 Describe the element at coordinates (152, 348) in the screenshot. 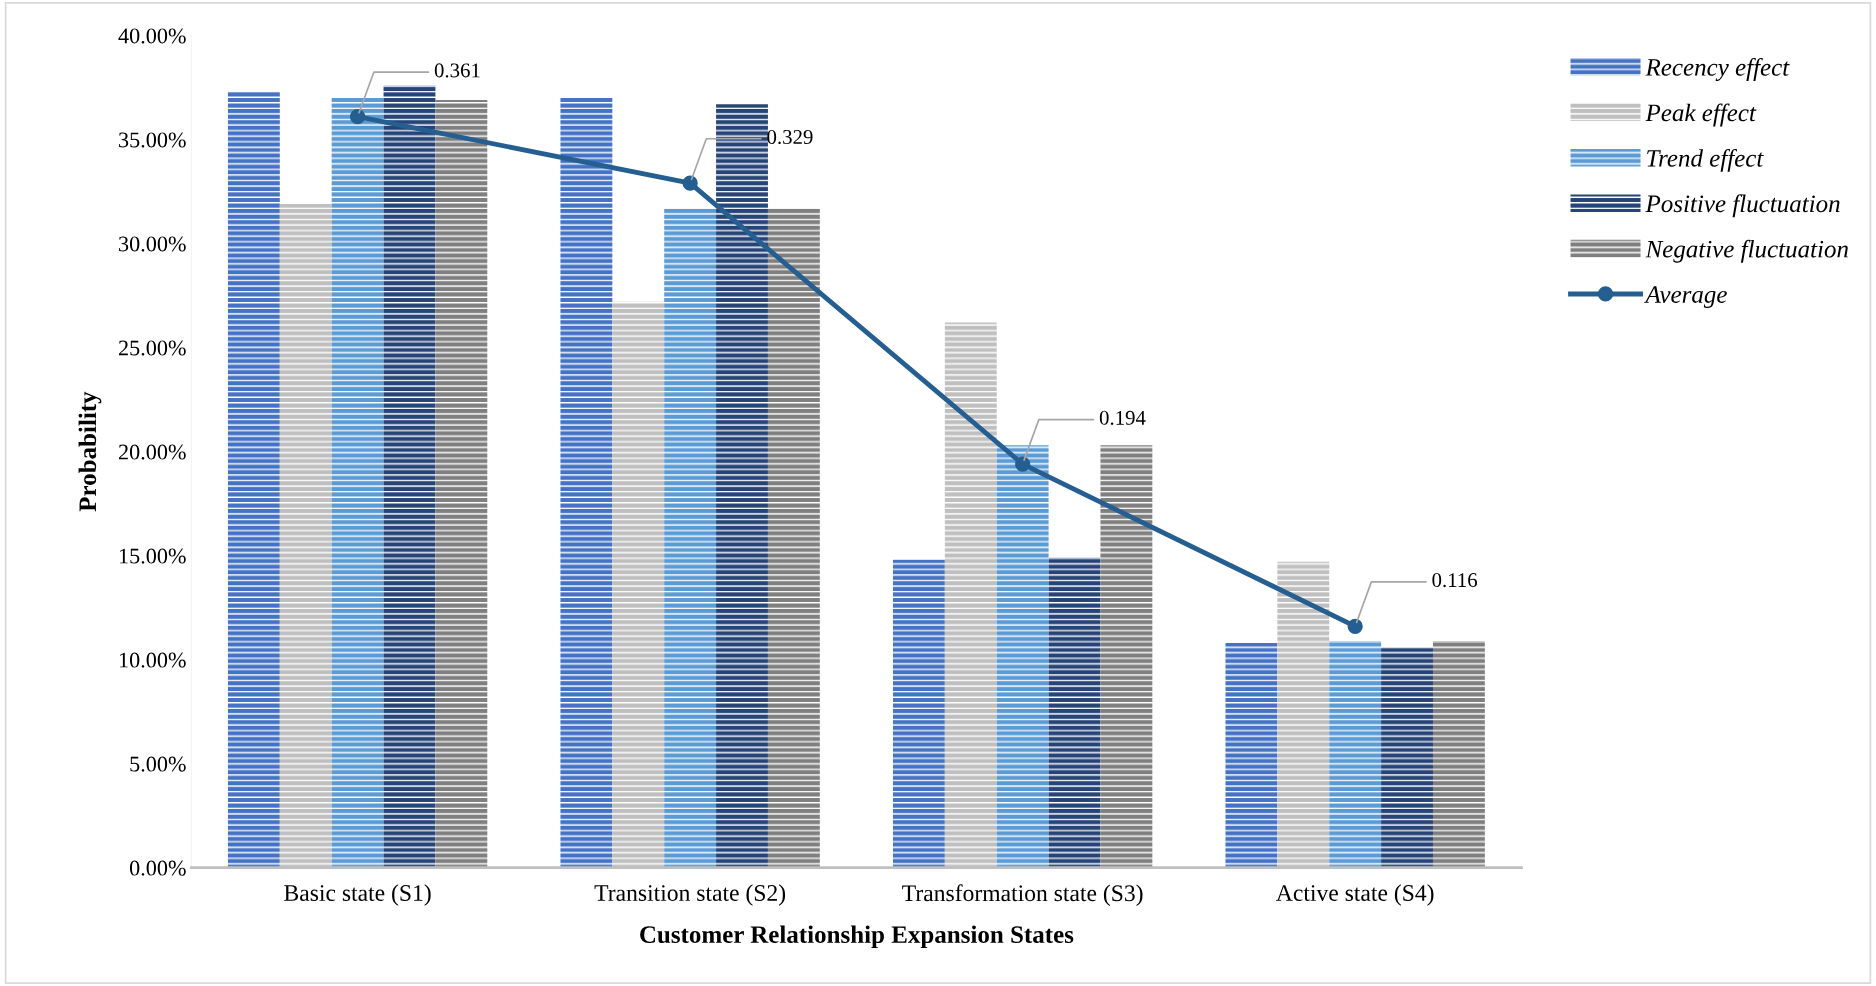

I see `y-tick-label: 25.00%` at that location.